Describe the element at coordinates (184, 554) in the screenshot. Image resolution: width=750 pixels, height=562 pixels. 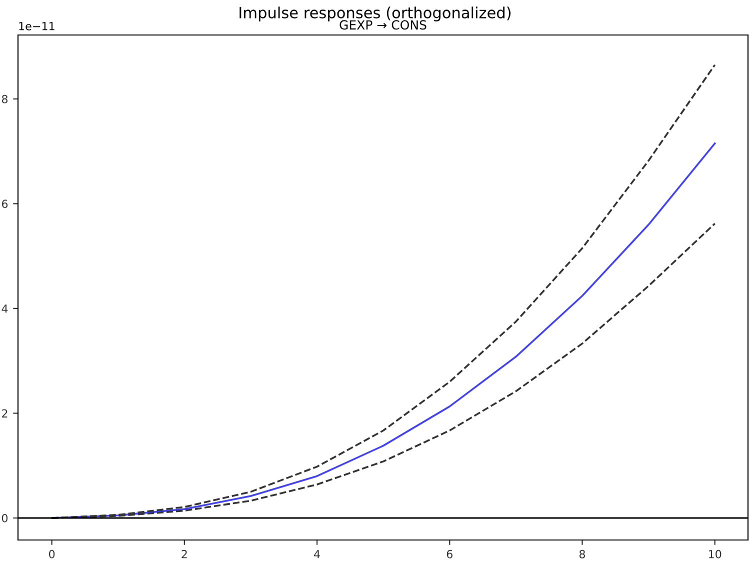
I see `x-tick-label: 2` at that location.